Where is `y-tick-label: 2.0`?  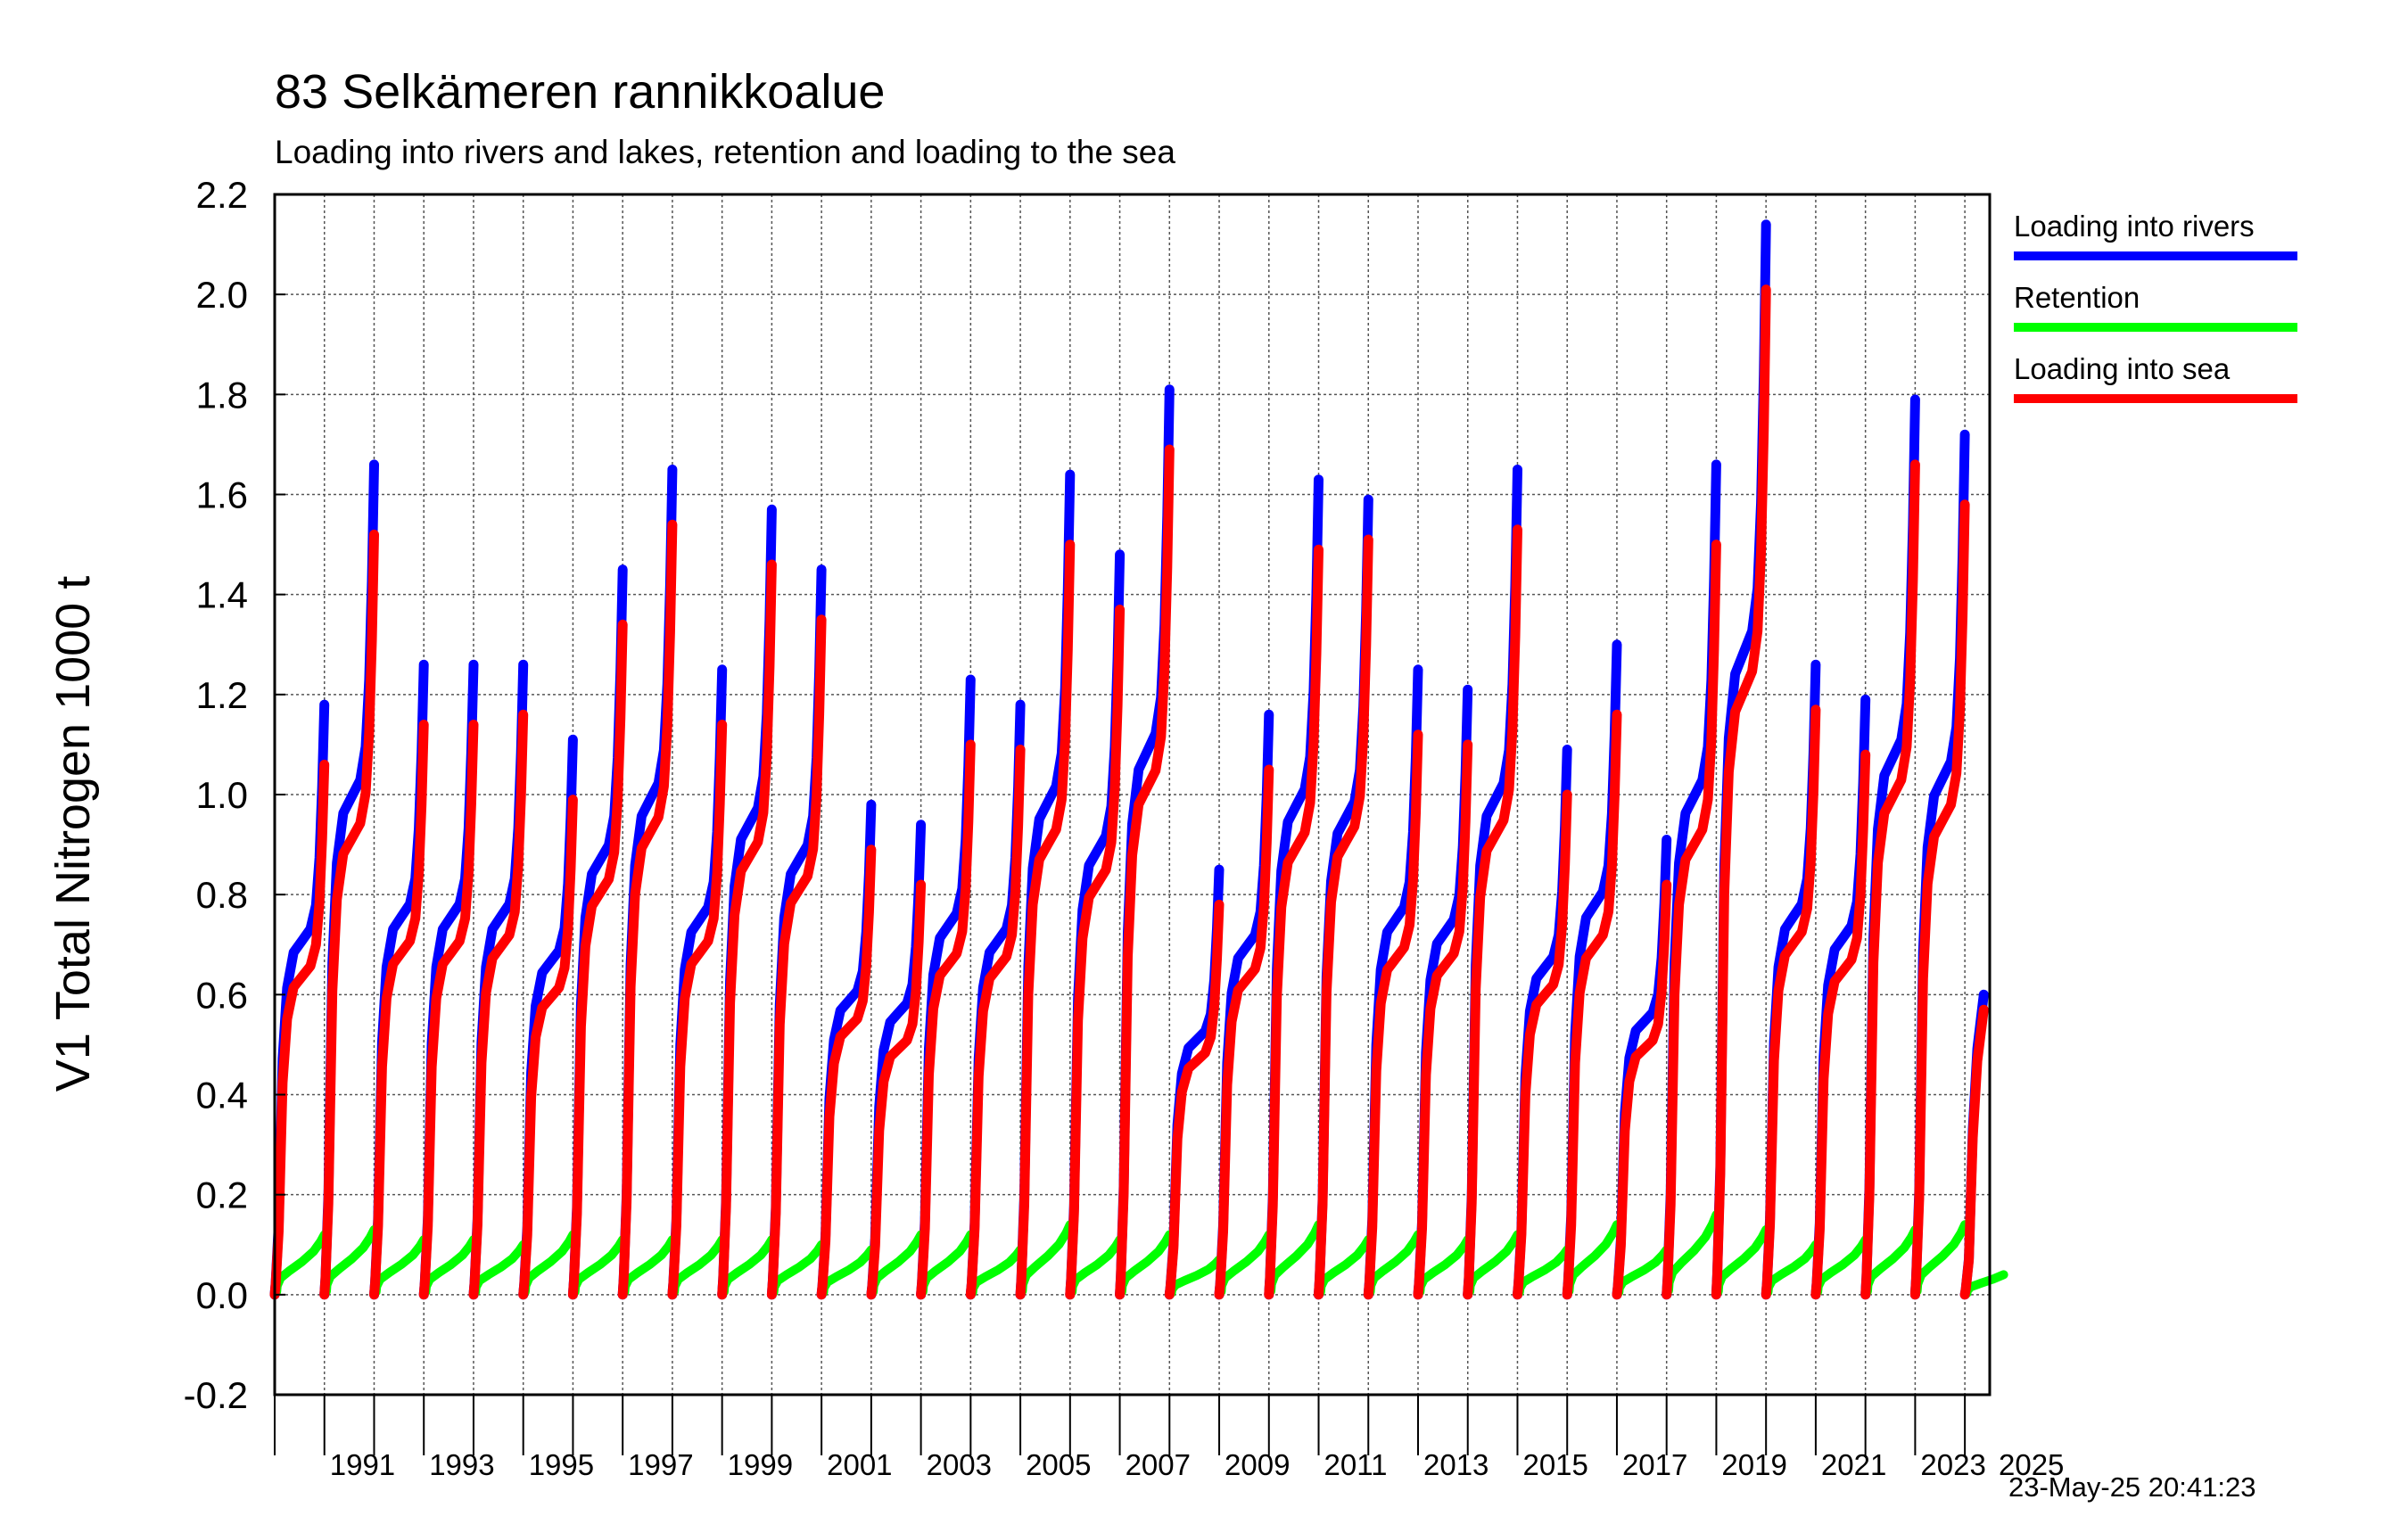
y-tick-label: 2.0 is located at coordinates (222, 295).